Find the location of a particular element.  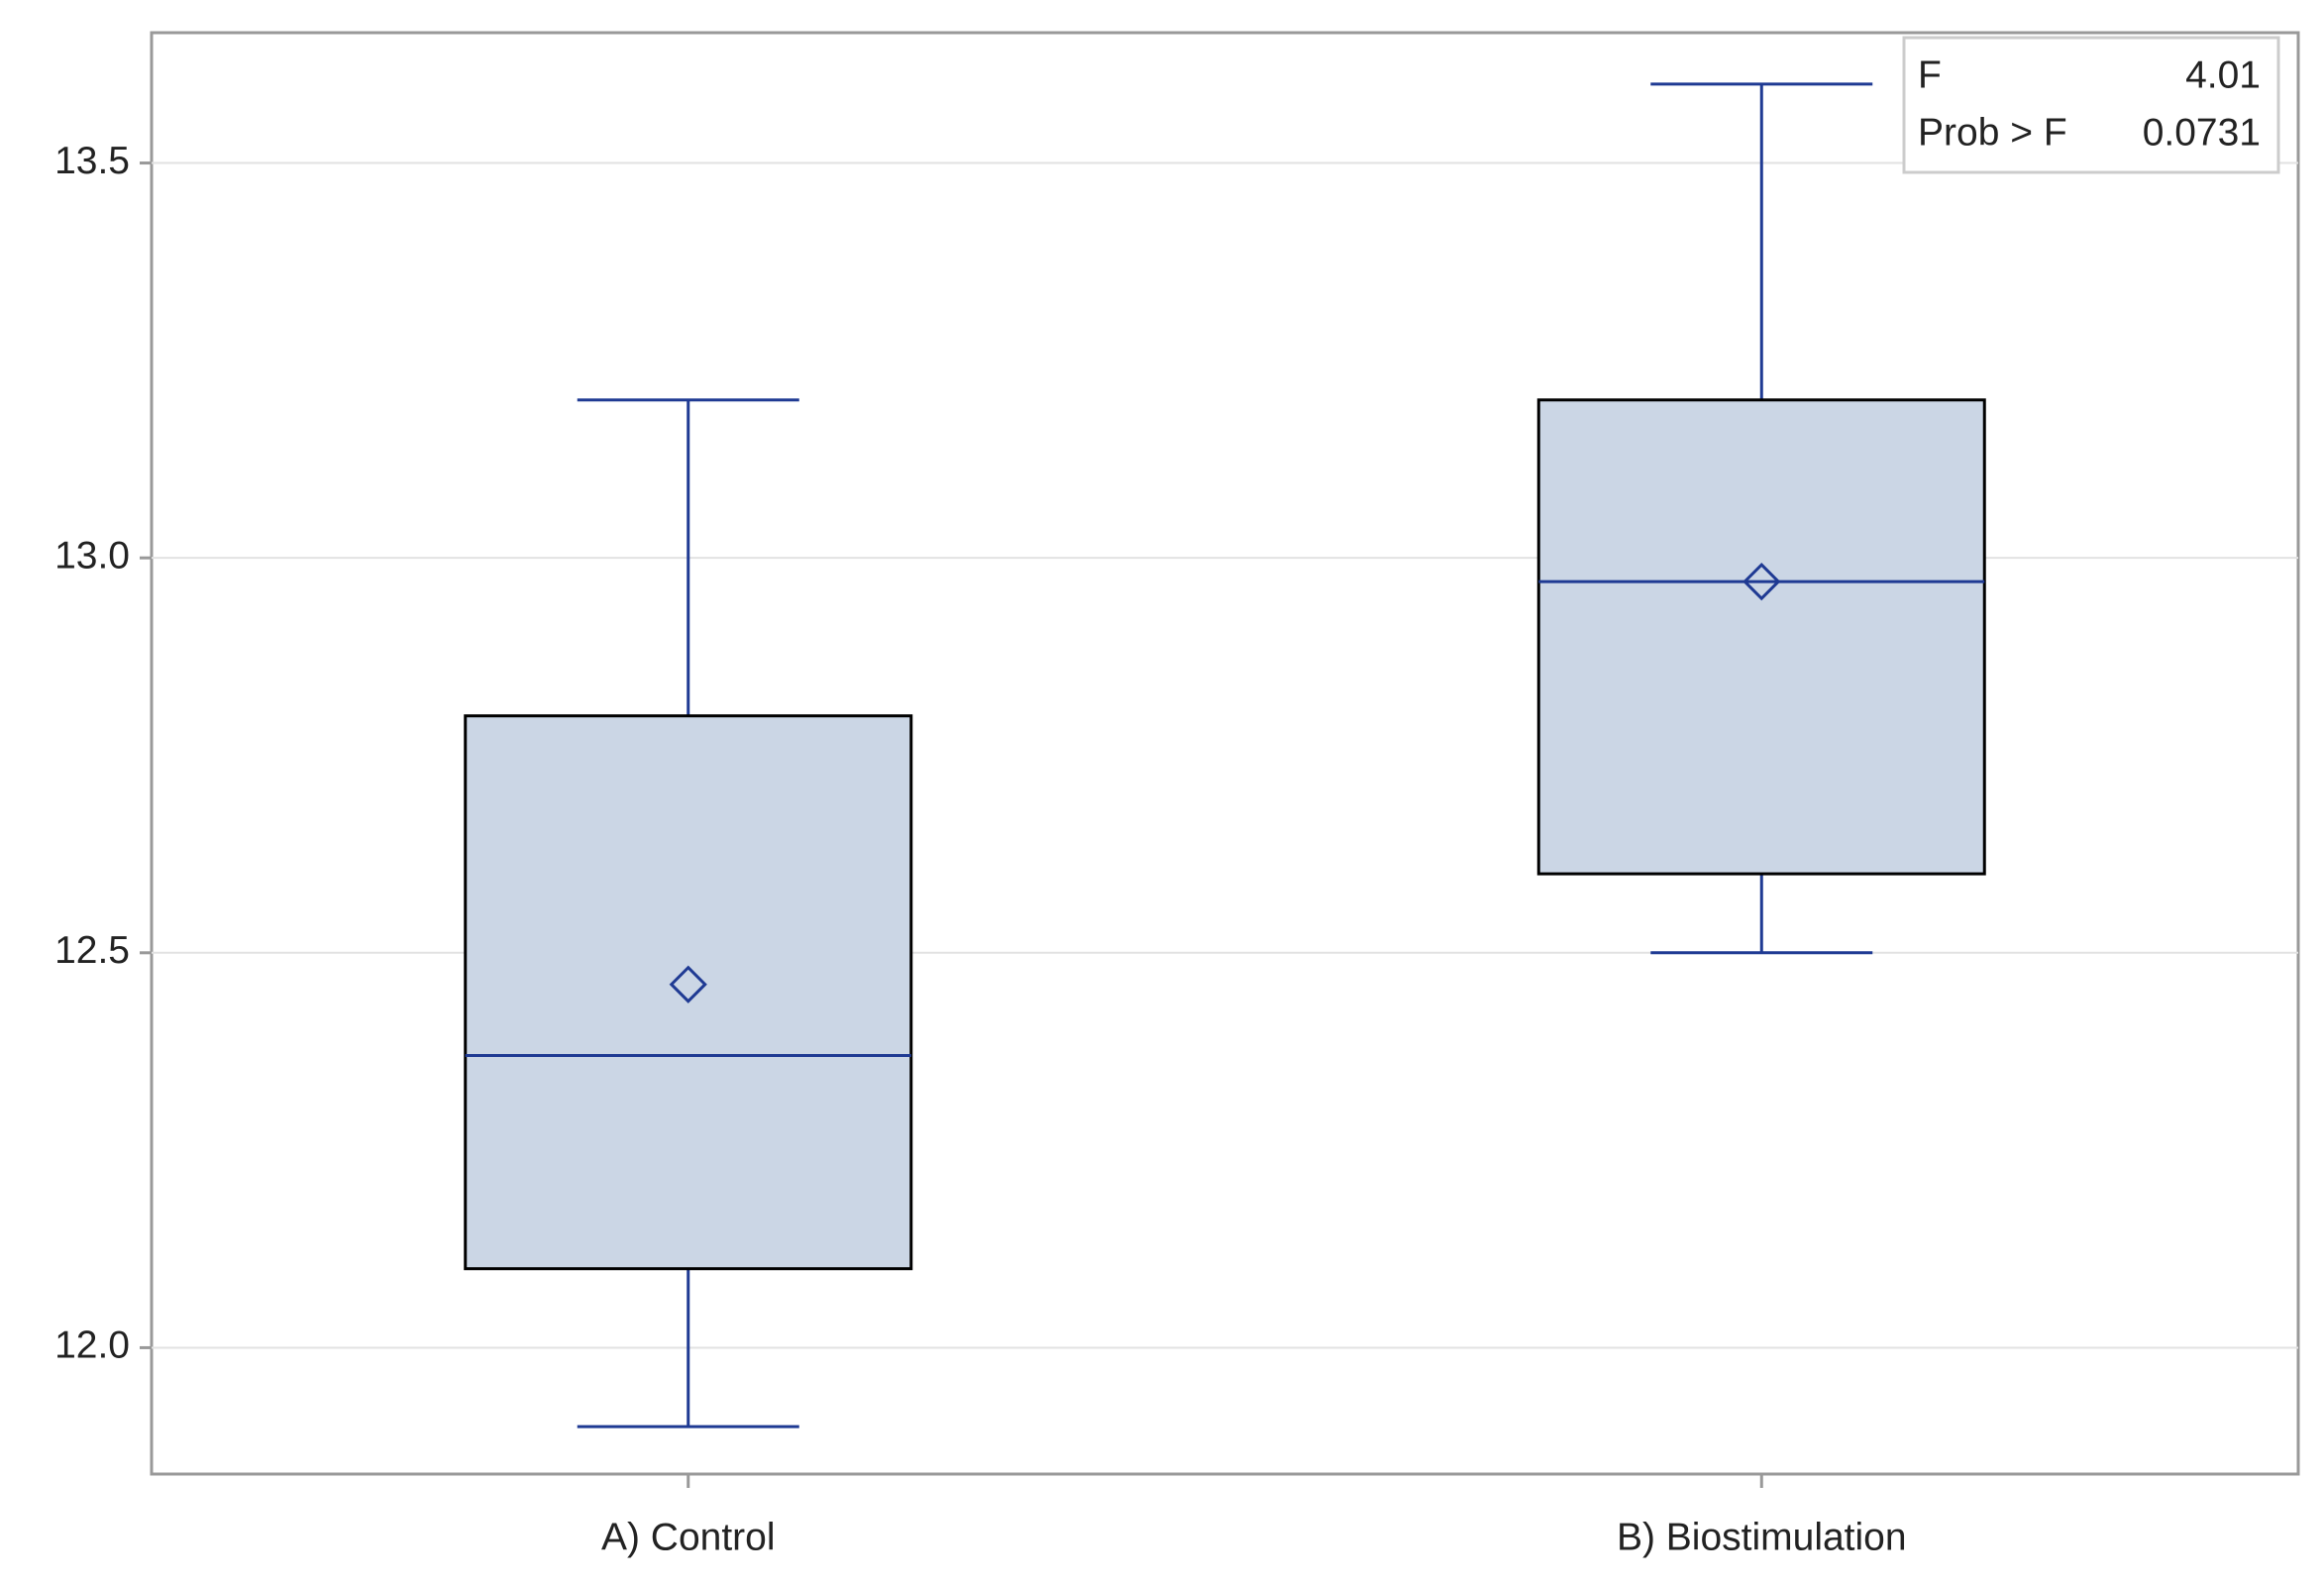

inset-label: F is located at coordinates (1930, 74).